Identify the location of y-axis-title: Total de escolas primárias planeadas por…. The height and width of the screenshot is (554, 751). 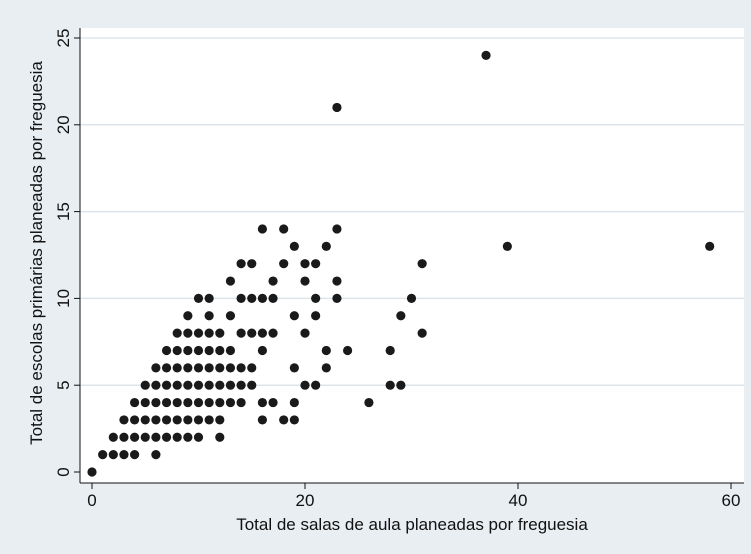
(36, 253).